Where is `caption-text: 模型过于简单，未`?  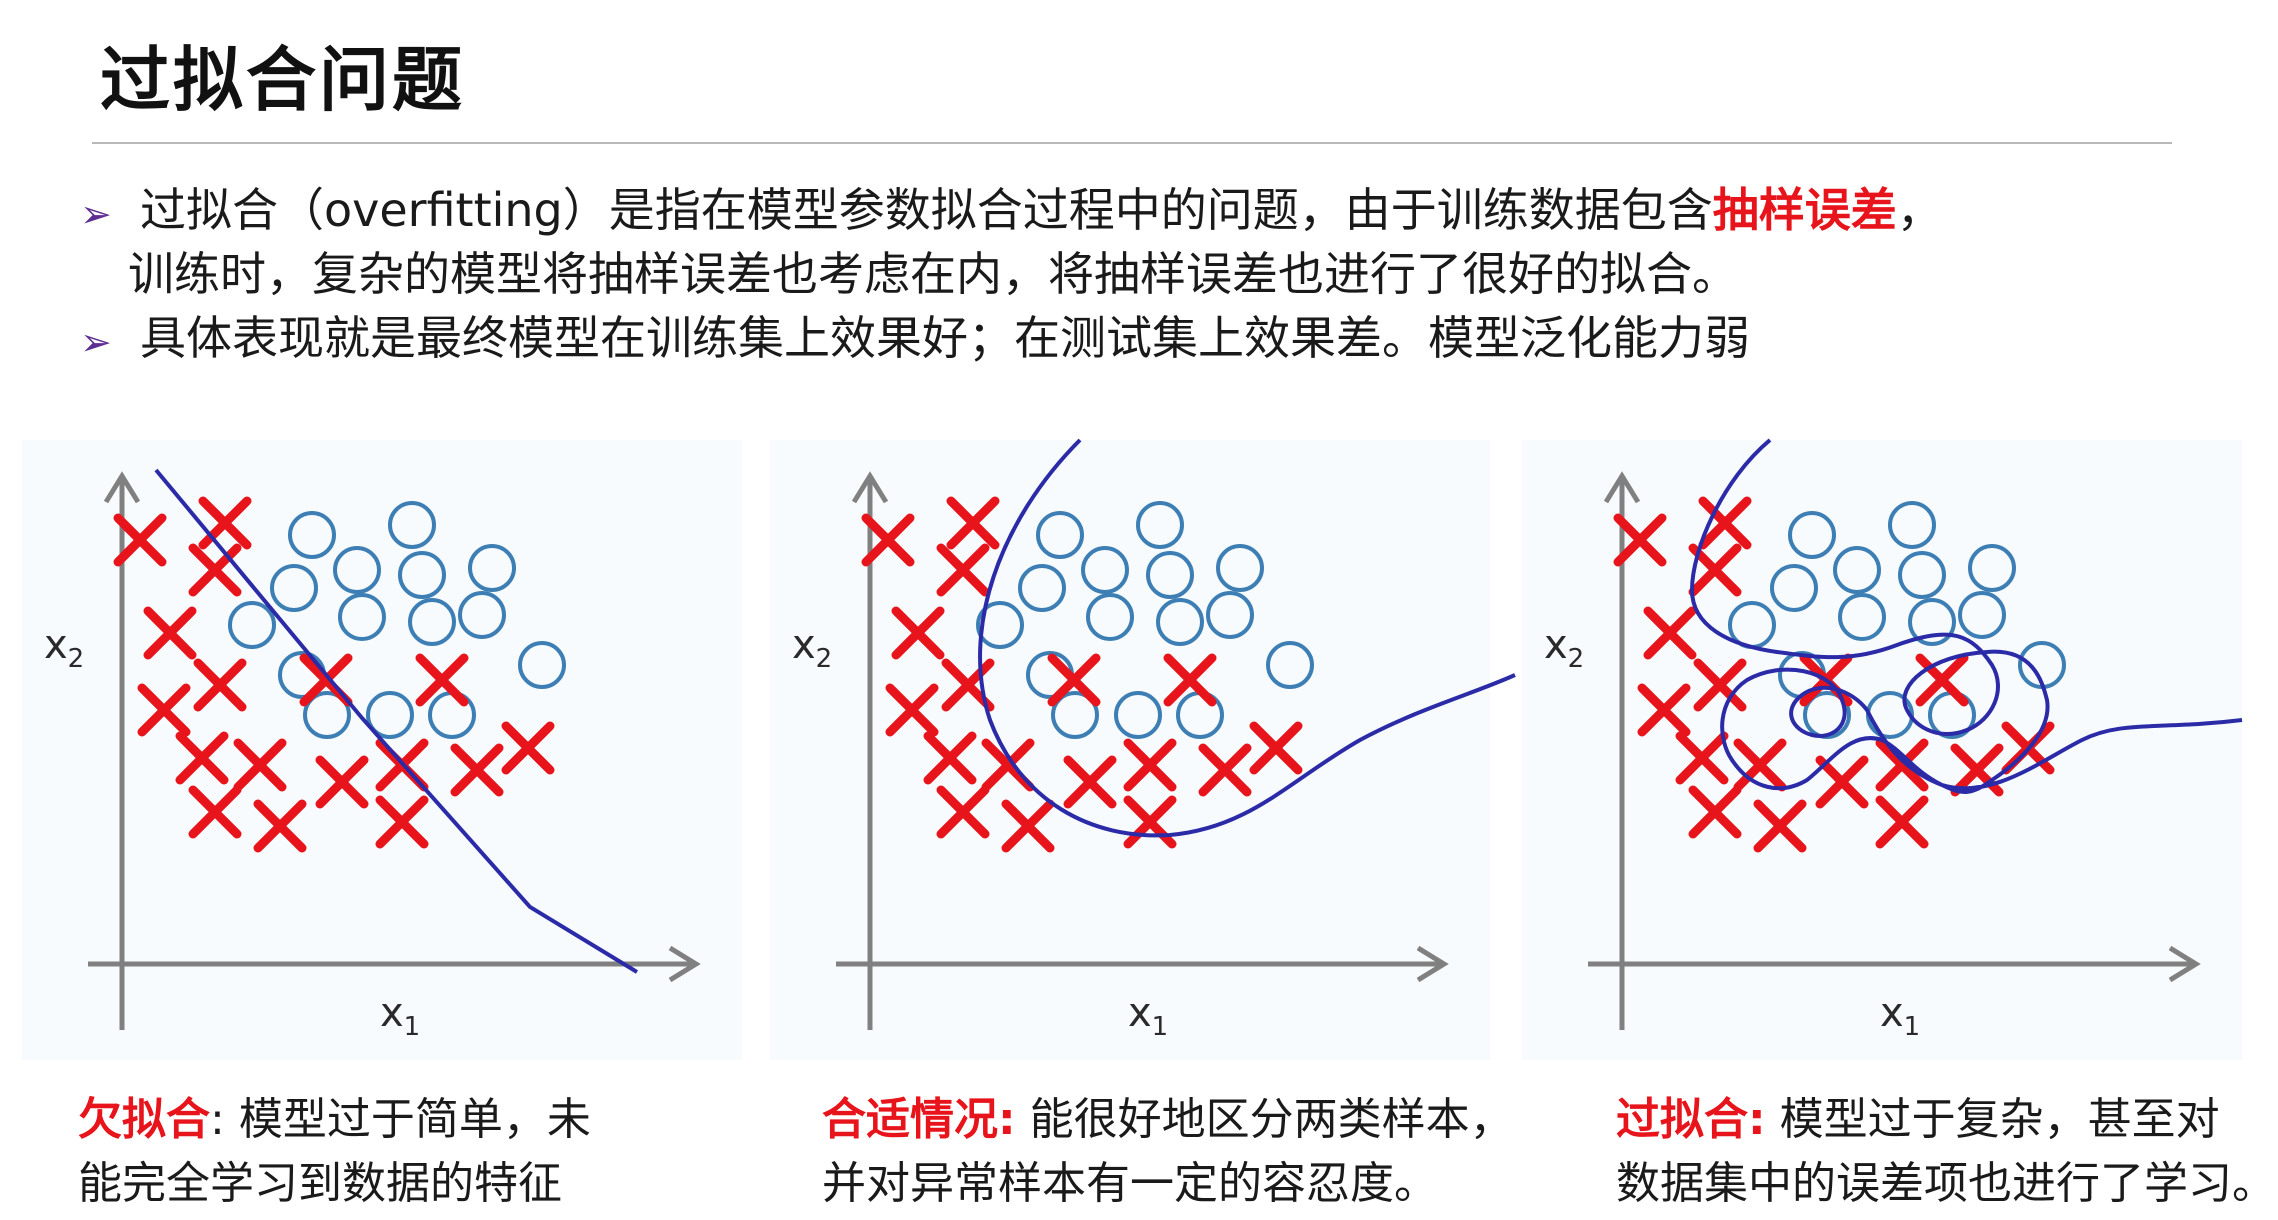
caption-text: 模型过于简单，未 is located at coordinates (407, 1119).